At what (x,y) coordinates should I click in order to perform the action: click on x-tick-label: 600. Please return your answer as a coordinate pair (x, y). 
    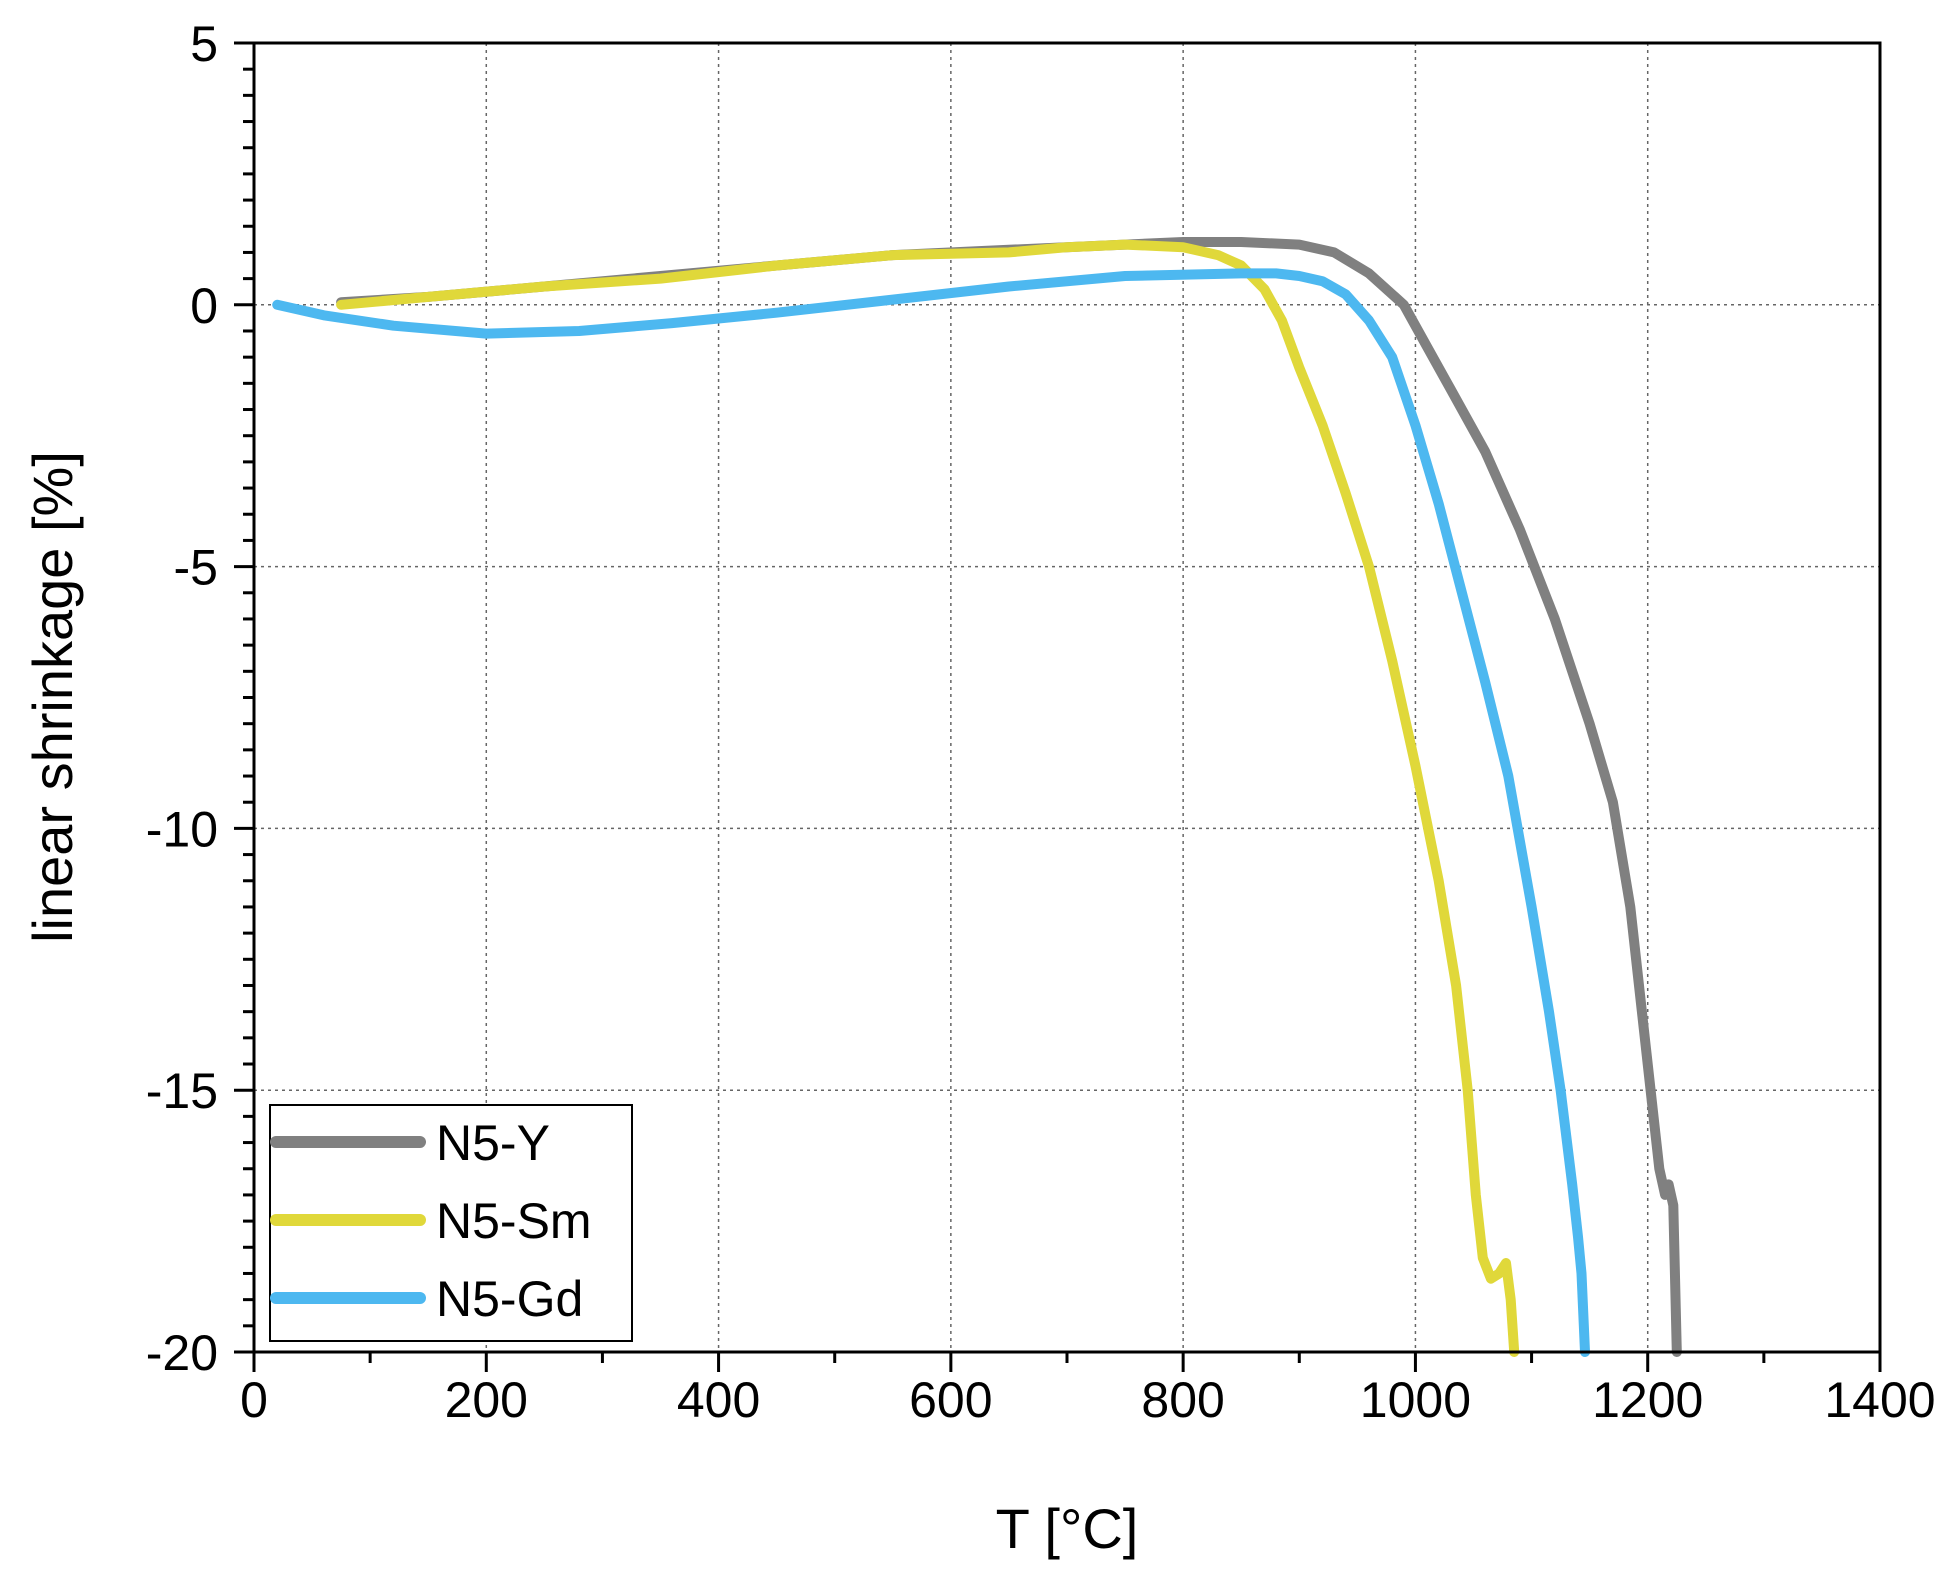
    Looking at the image, I should click on (950, 1400).